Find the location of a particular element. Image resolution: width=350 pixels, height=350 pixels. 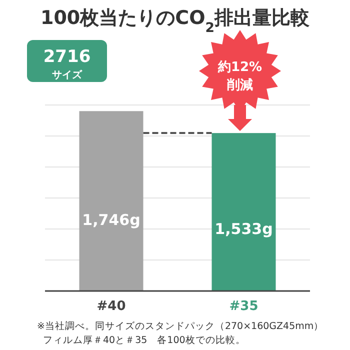

text: ※当社調べ。同サイズのスタンドパック（270×160GZ45mm） is located at coordinates (180, 326).